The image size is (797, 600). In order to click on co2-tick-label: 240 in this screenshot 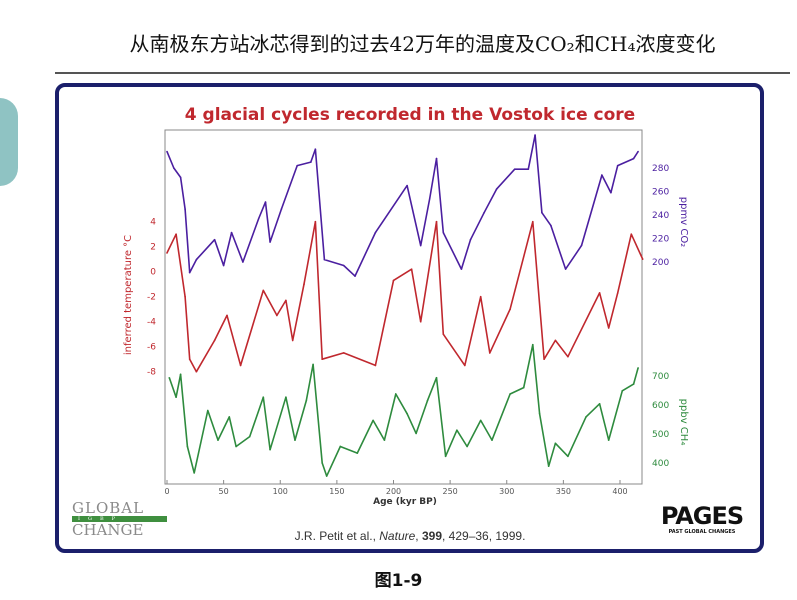, I will do `click(660, 216)`.